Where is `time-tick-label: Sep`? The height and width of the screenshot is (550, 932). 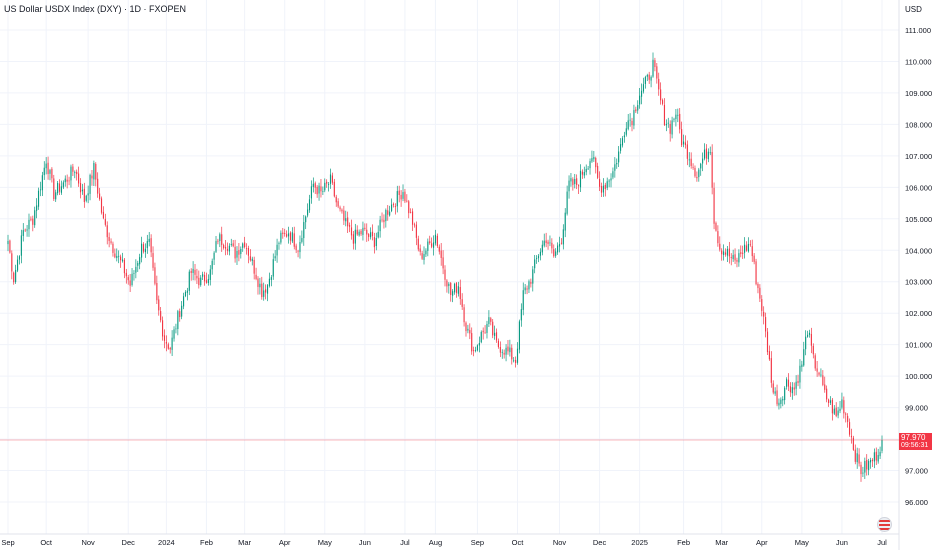 time-tick-label: Sep is located at coordinates (477, 542).